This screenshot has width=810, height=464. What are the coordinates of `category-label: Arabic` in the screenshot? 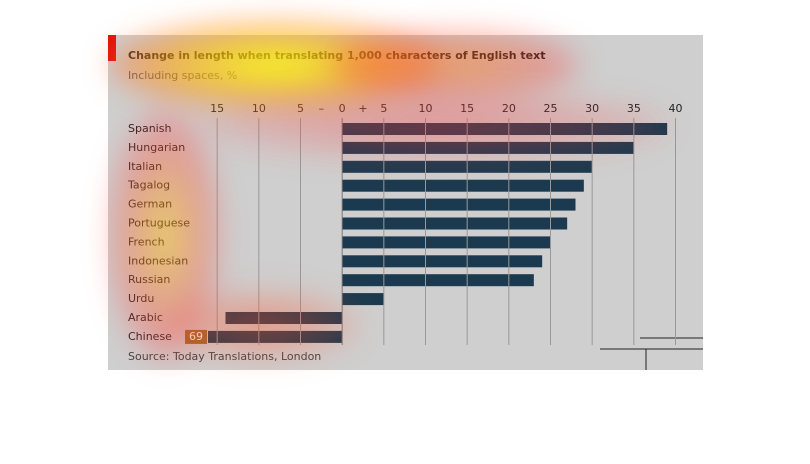 It's located at (145, 317).